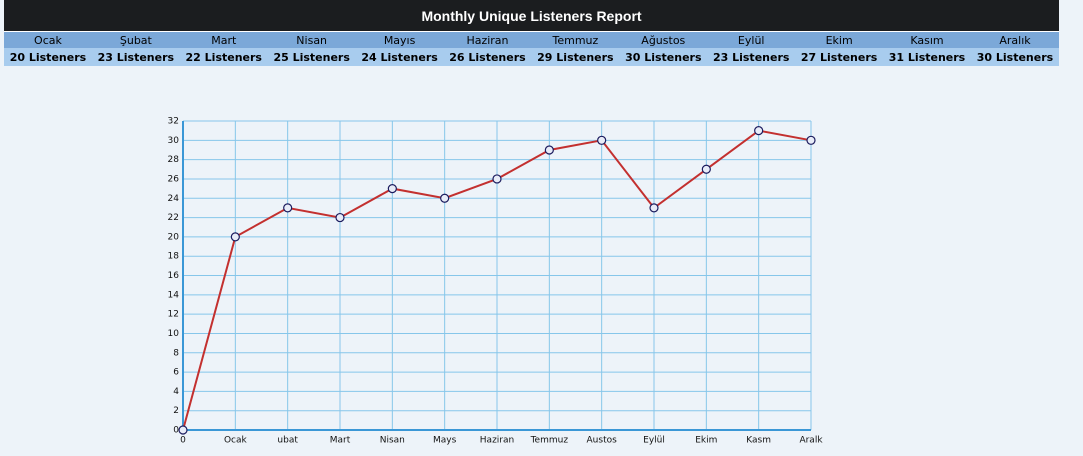  I want to click on x-tick-label: Ekim, so click(706, 441).